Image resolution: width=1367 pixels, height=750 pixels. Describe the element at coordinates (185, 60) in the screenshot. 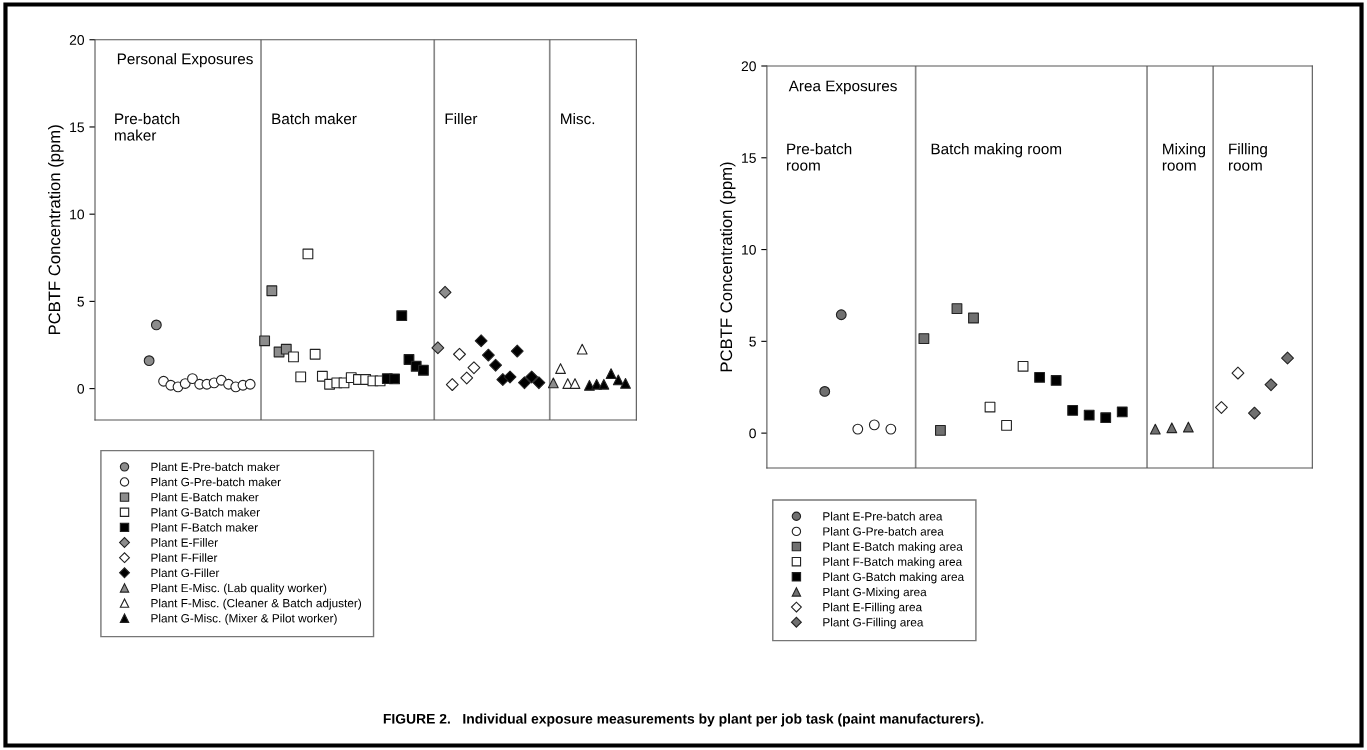

I see `text: Personal Exposures` at that location.